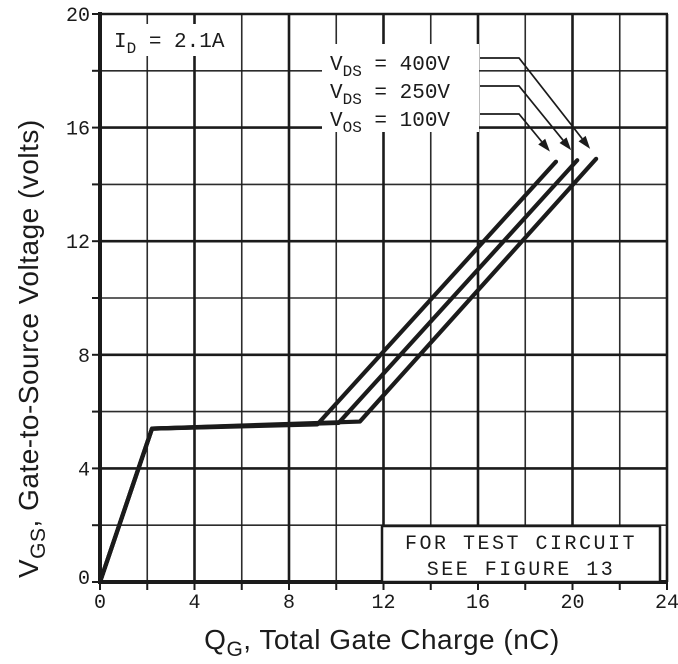  I want to click on x-axis-subscript: G, so click(234, 649).